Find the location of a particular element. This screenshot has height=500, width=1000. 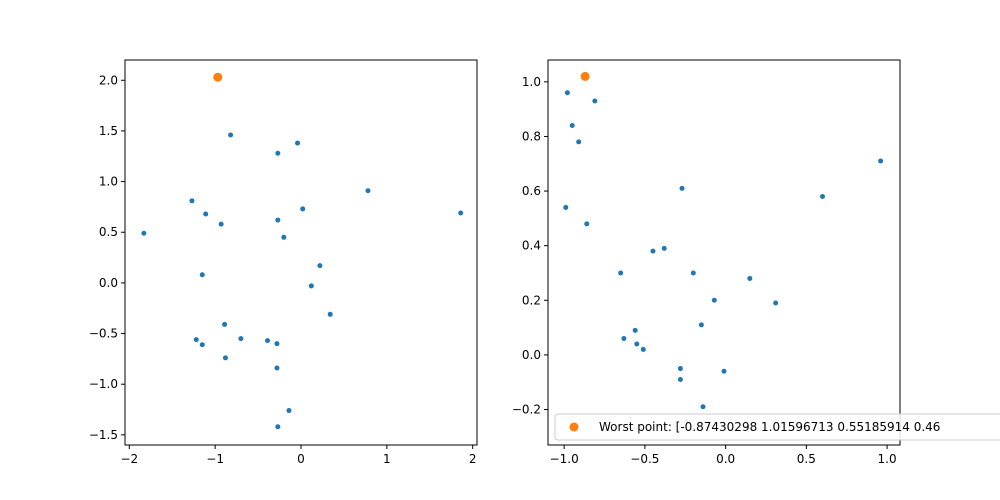

legend-box is located at coordinates (777, 427).